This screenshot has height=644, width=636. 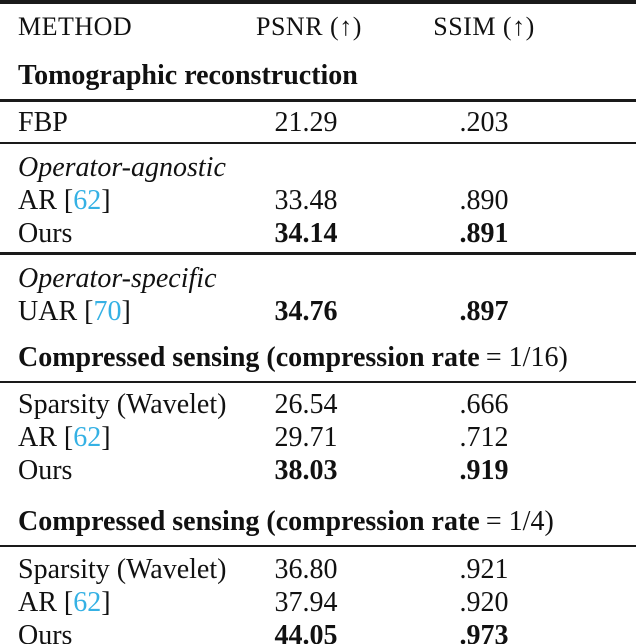 I want to click on table-row-ar: AR [62] 29.71 .712, so click(x=306, y=437).